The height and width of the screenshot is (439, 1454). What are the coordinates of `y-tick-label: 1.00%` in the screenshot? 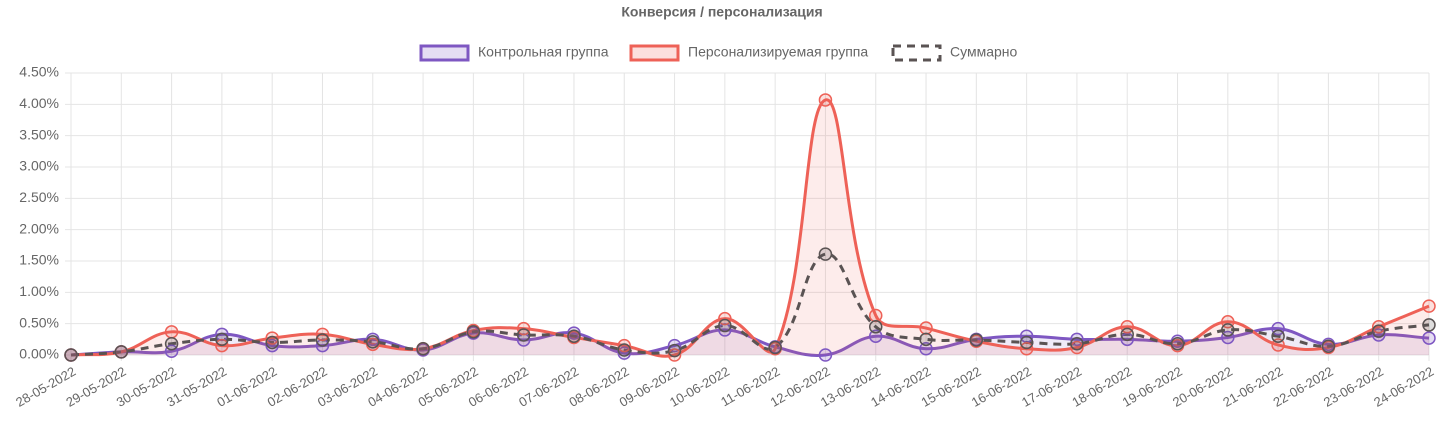 It's located at (39, 291).